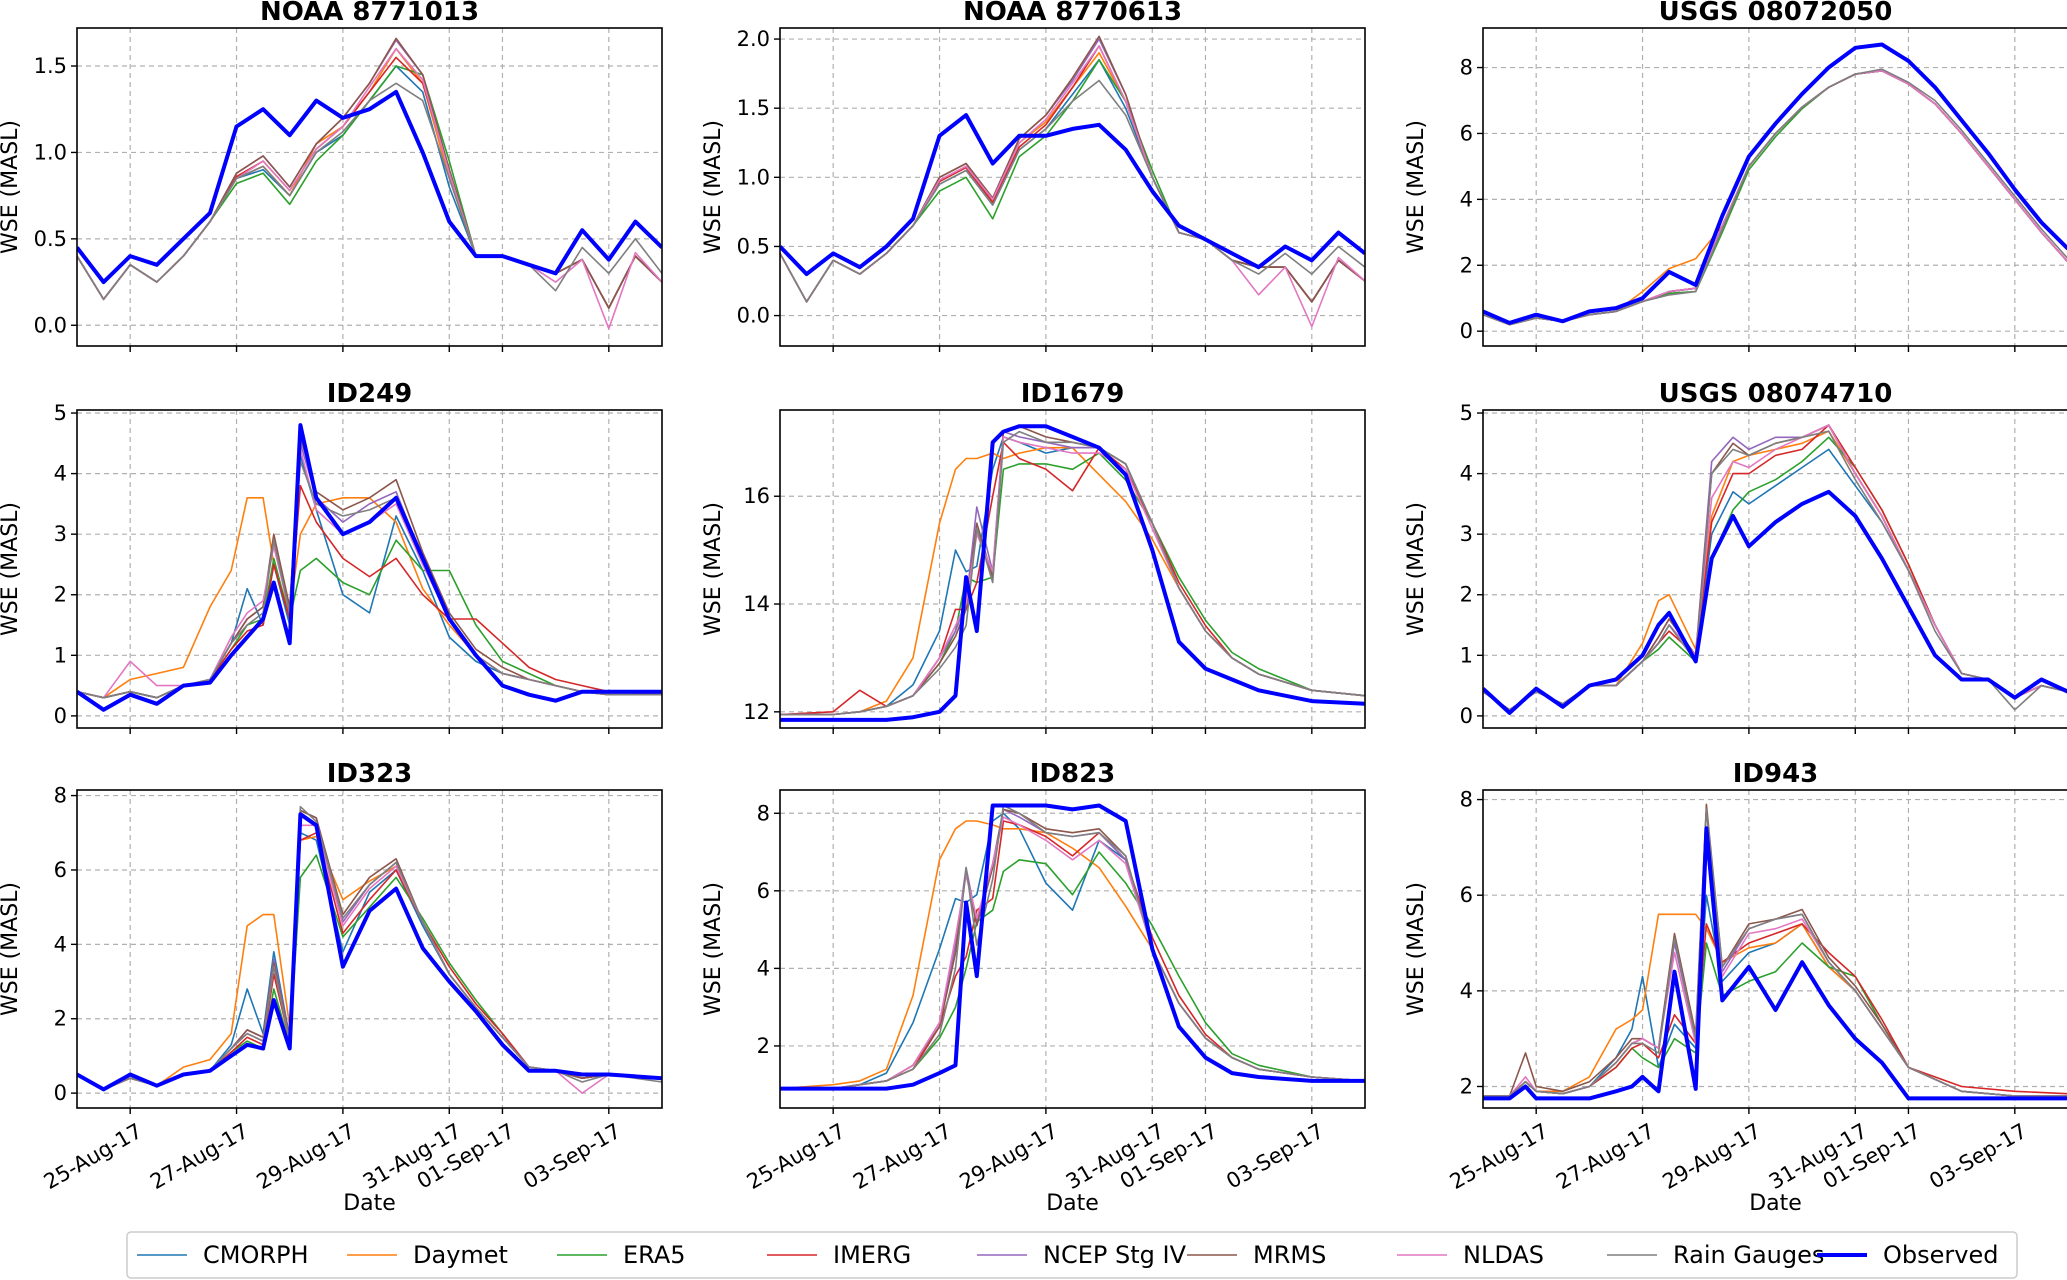  I want to click on y-tick-label: 6, so click(763, 891).